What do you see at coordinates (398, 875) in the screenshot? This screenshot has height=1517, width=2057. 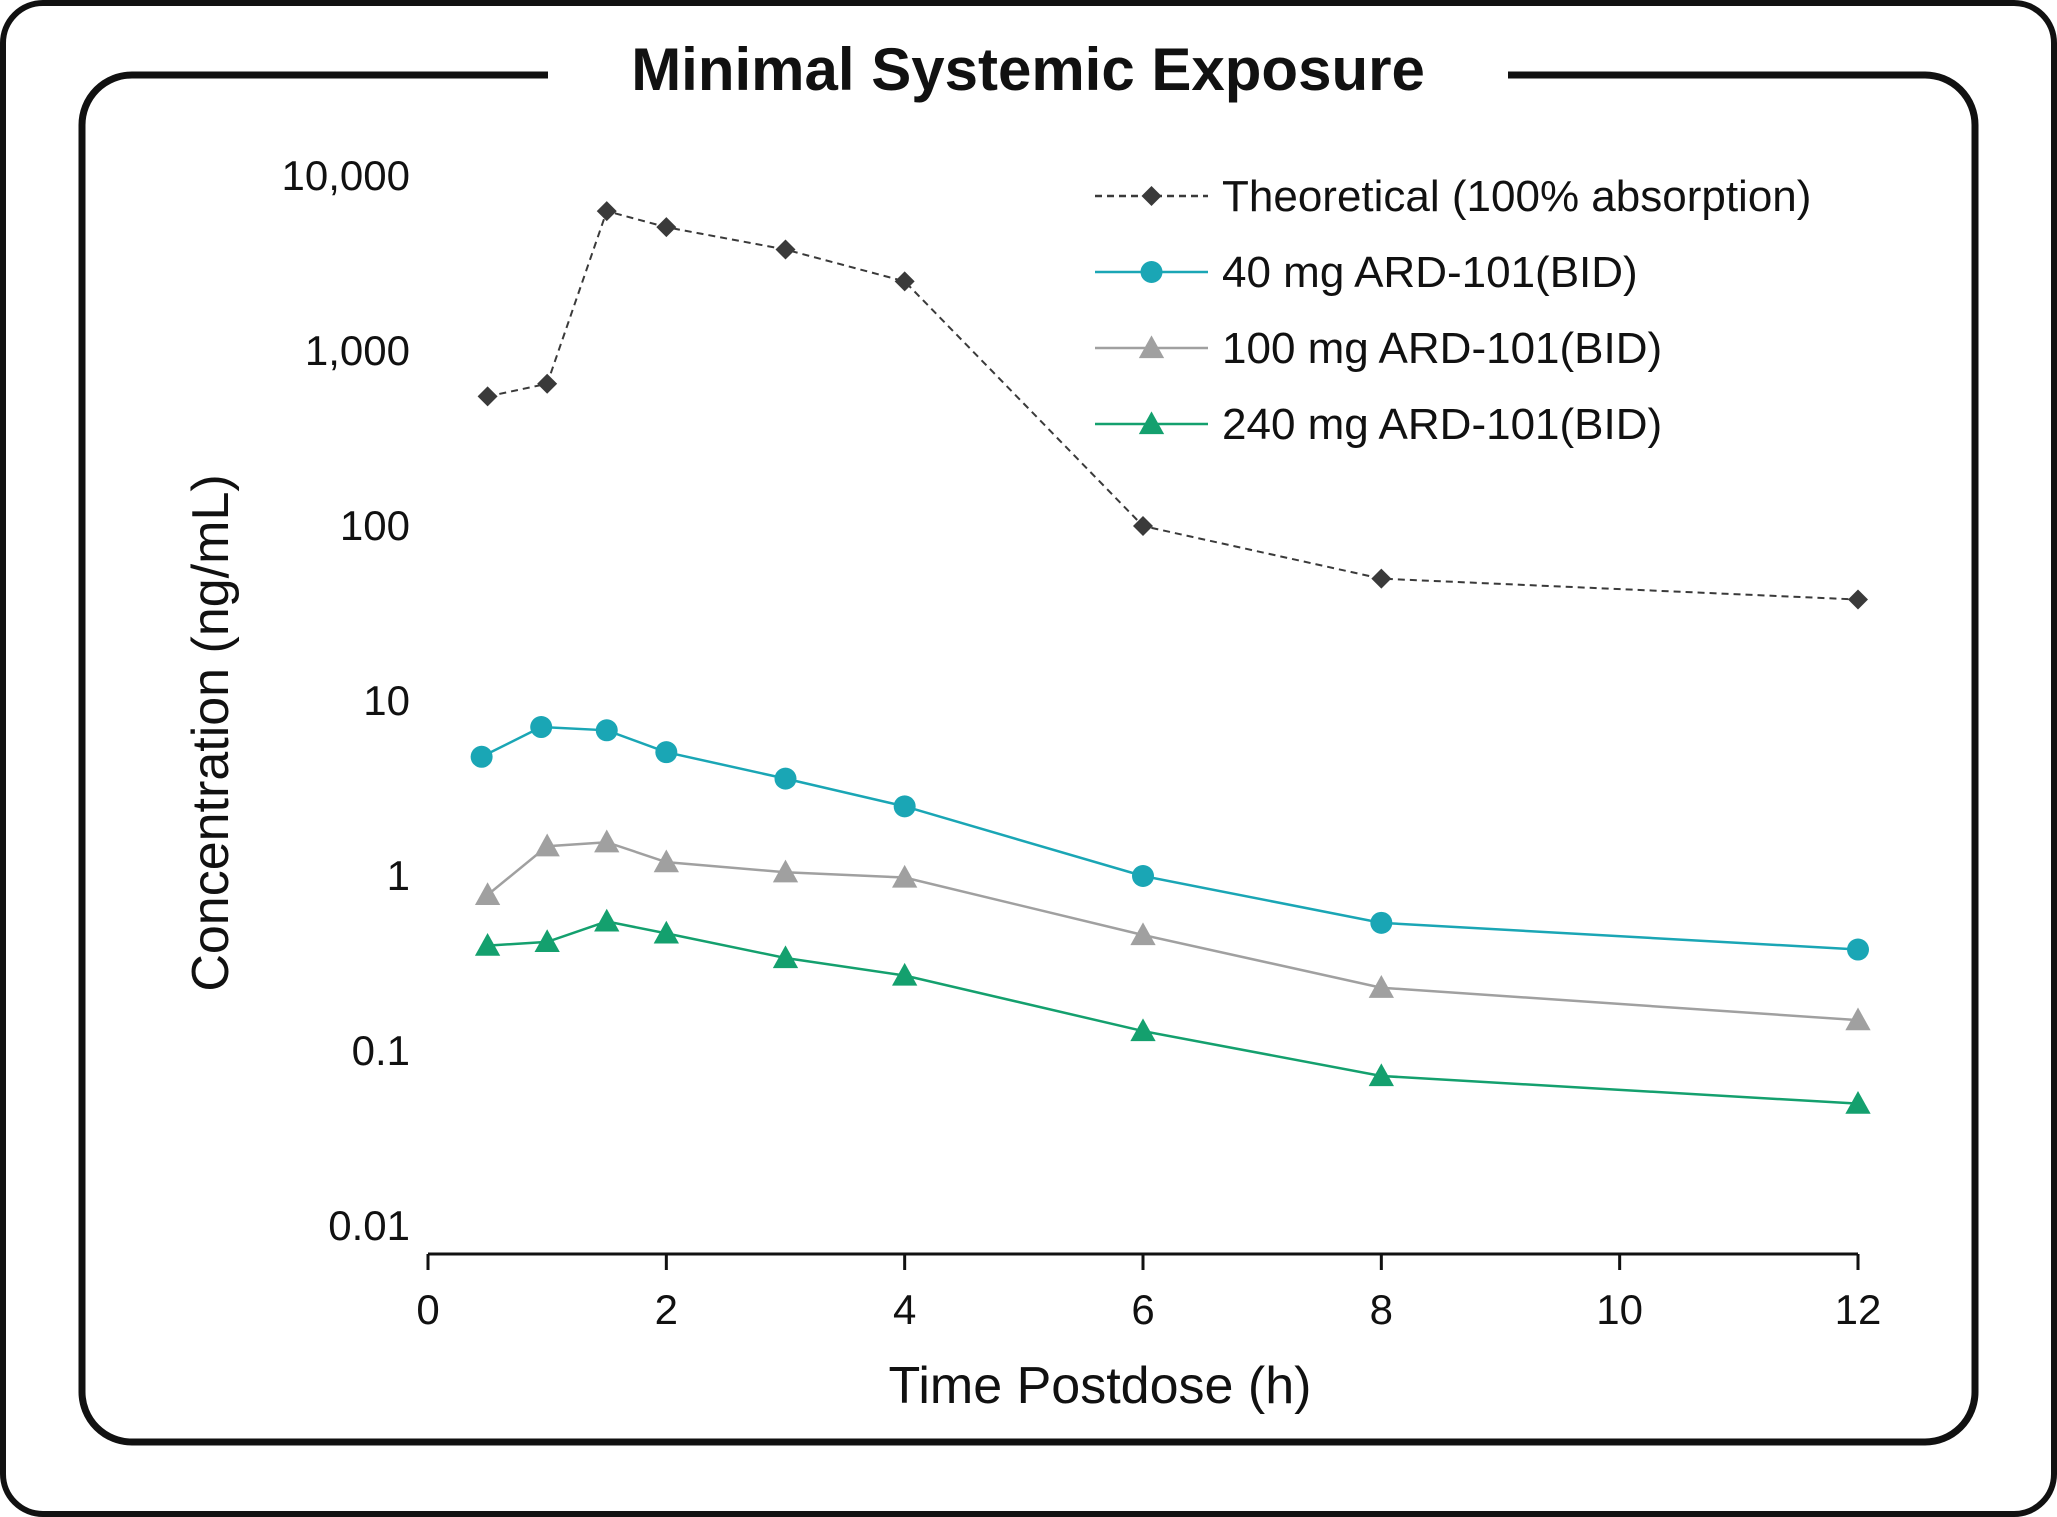 I see `y-tick-label: 1` at bounding box center [398, 875].